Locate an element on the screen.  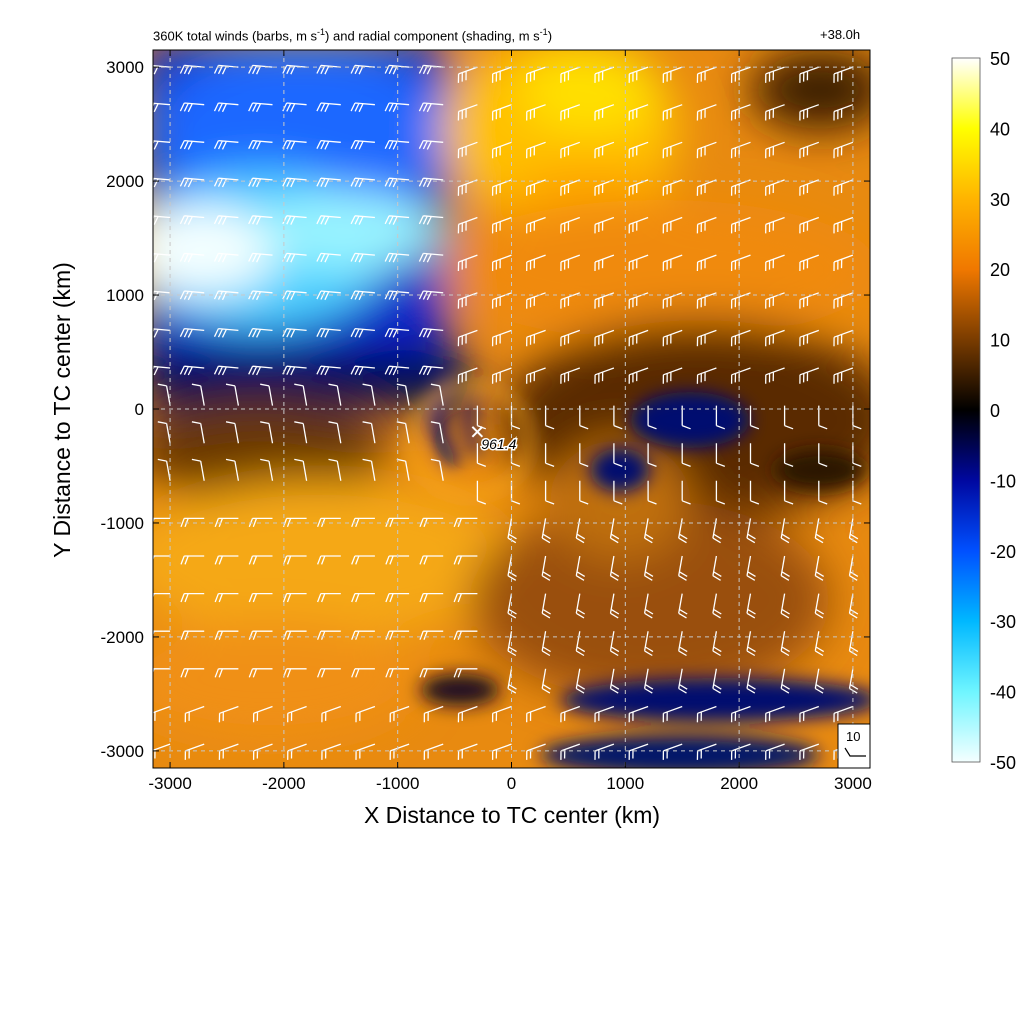
colorbar-tick-label: 30 is located at coordinates (1000, 200).